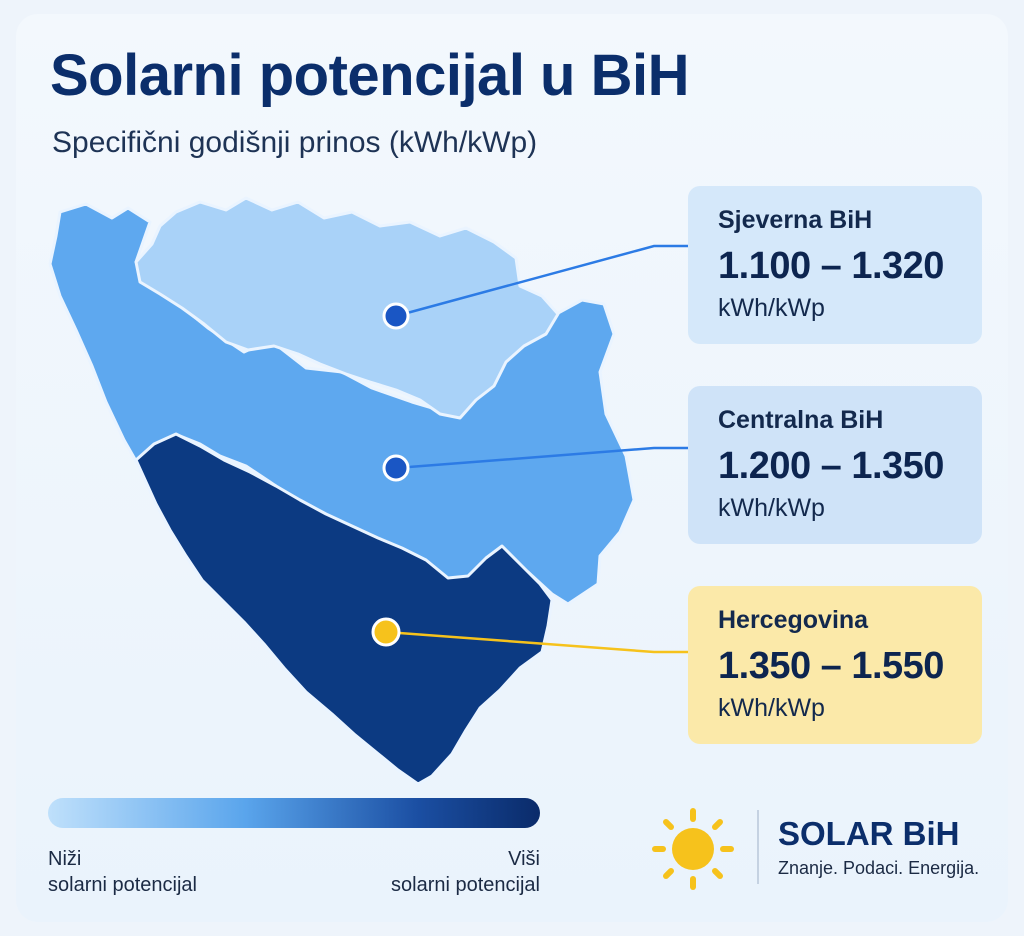 This screenshot has height=936, width=1024. I want to click on region-range-central: 1.200 – 1.350, so click(831, 466).